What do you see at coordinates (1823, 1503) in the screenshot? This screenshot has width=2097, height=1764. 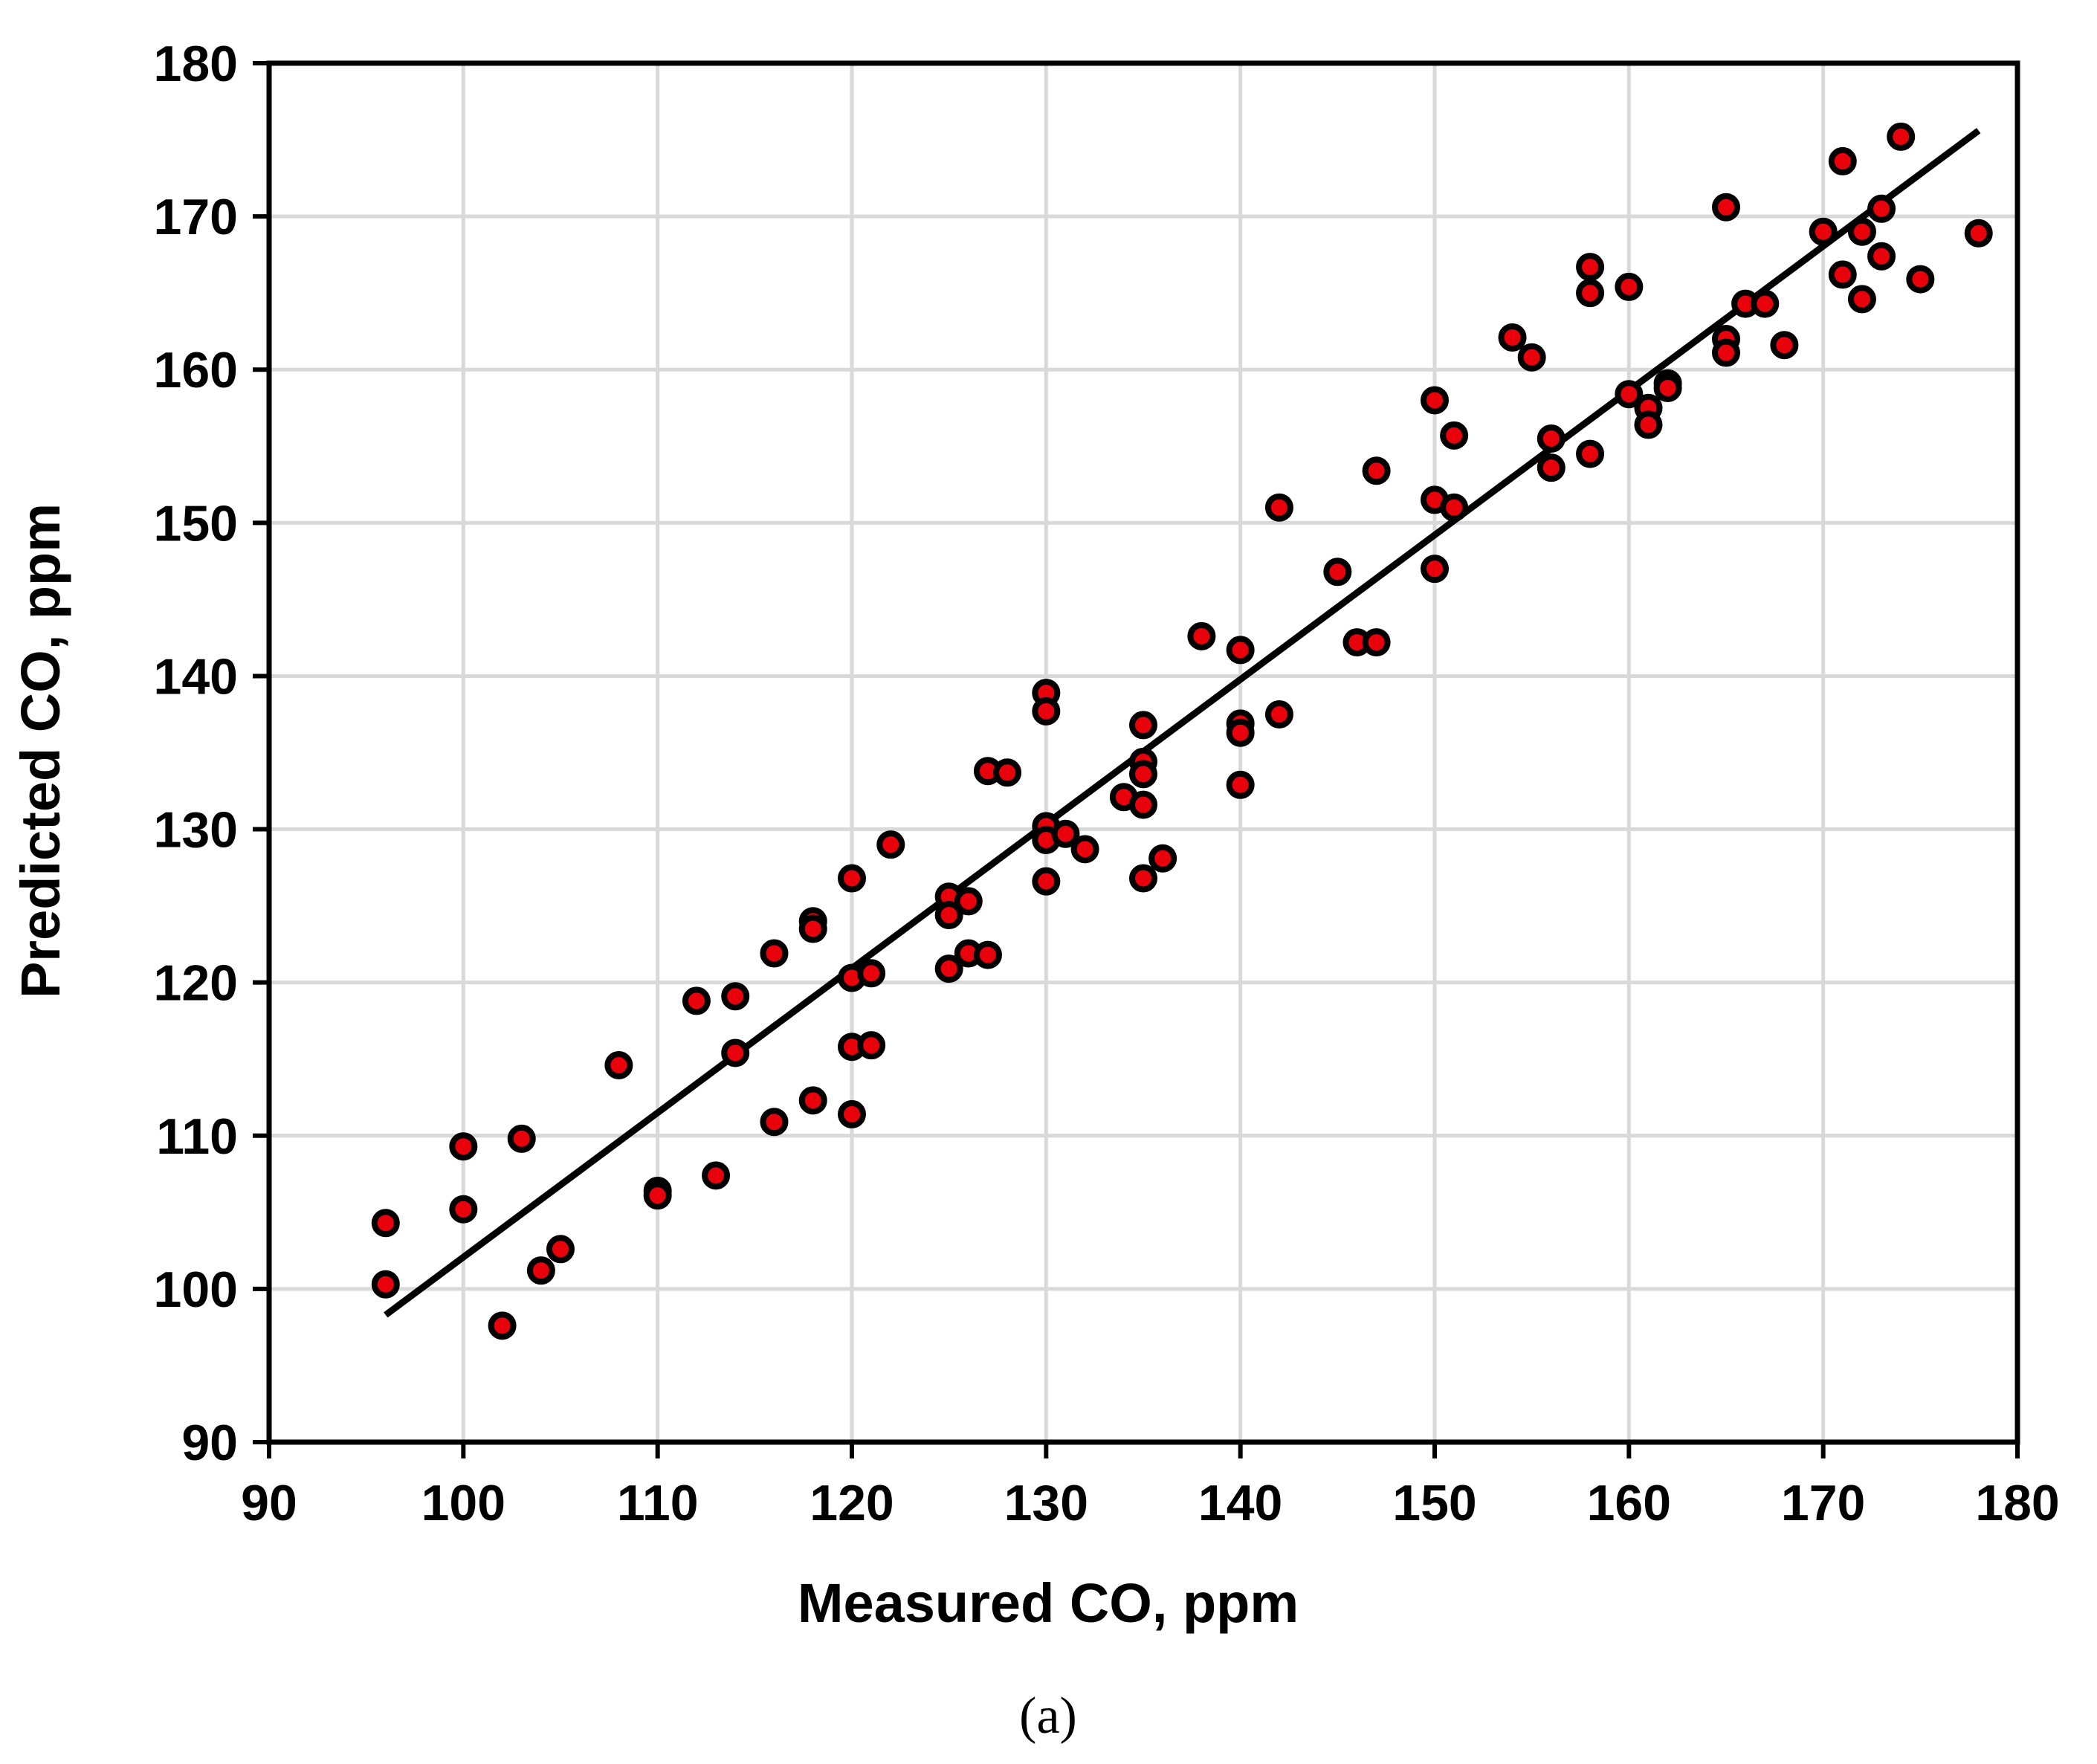 I see `x-tick-label-170: 170` at bounding box center [1823, 1503].